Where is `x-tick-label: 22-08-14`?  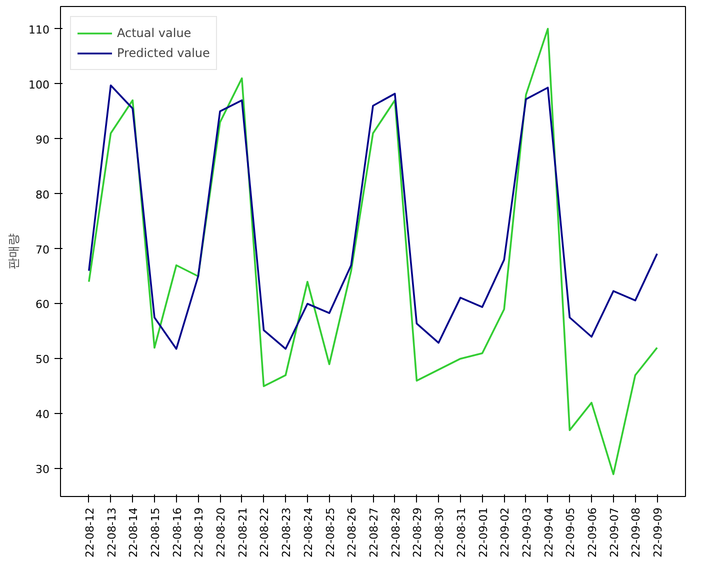 x-tick-label: 22-08-14 is located at coordinates (133, 532).